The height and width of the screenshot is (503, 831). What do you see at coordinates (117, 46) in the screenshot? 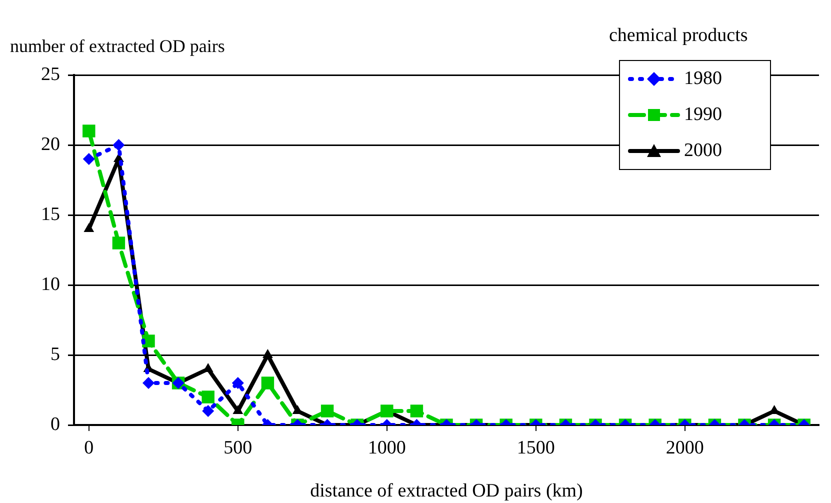
I see `y-axis-title: number of extracted OD pairs` at bounding box center [117, 46].